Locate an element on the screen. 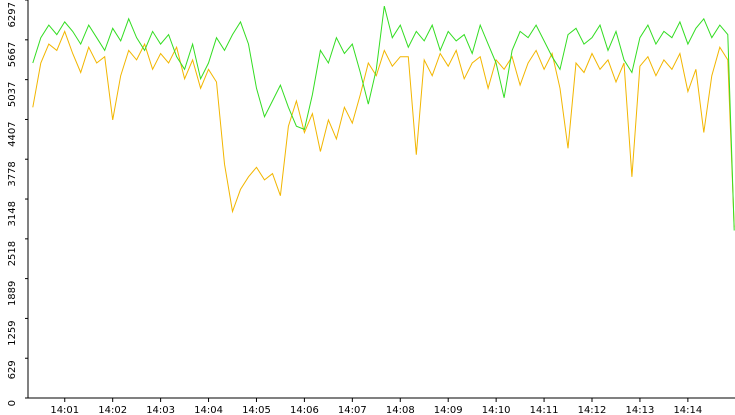 This screenshot has height=415, width=735. y-tick-label: 629 is located at coordinates (12, 369).